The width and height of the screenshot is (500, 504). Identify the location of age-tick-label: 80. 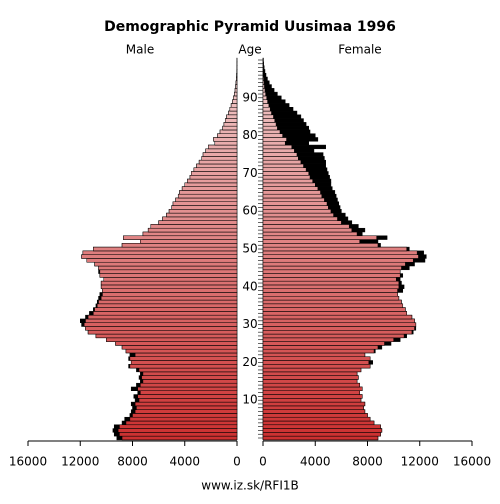
(249, 135).